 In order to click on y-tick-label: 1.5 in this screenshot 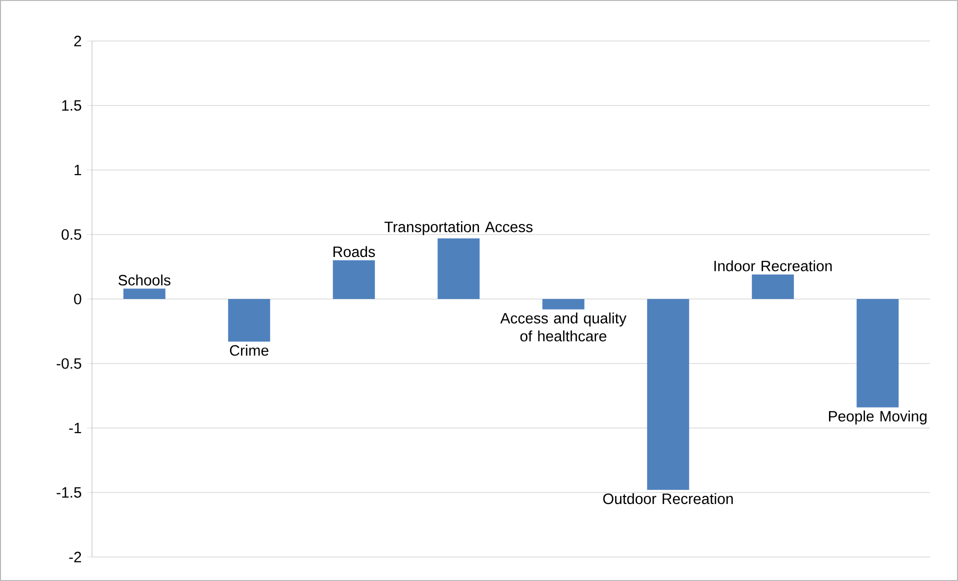, I will do `click(72, 105)`.